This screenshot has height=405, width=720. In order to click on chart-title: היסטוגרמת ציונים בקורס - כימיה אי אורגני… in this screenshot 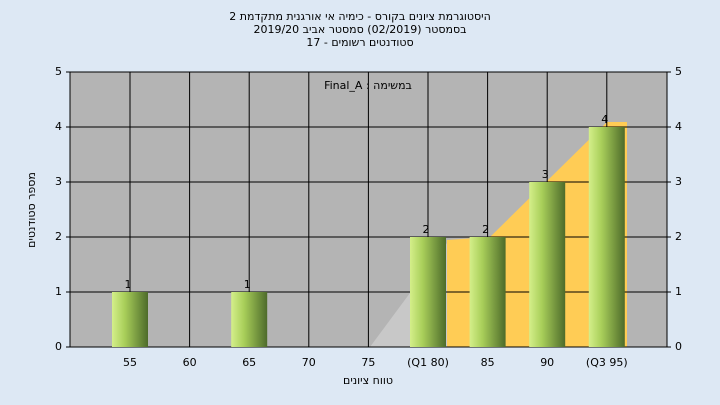, I will do `click(360, 16)`.